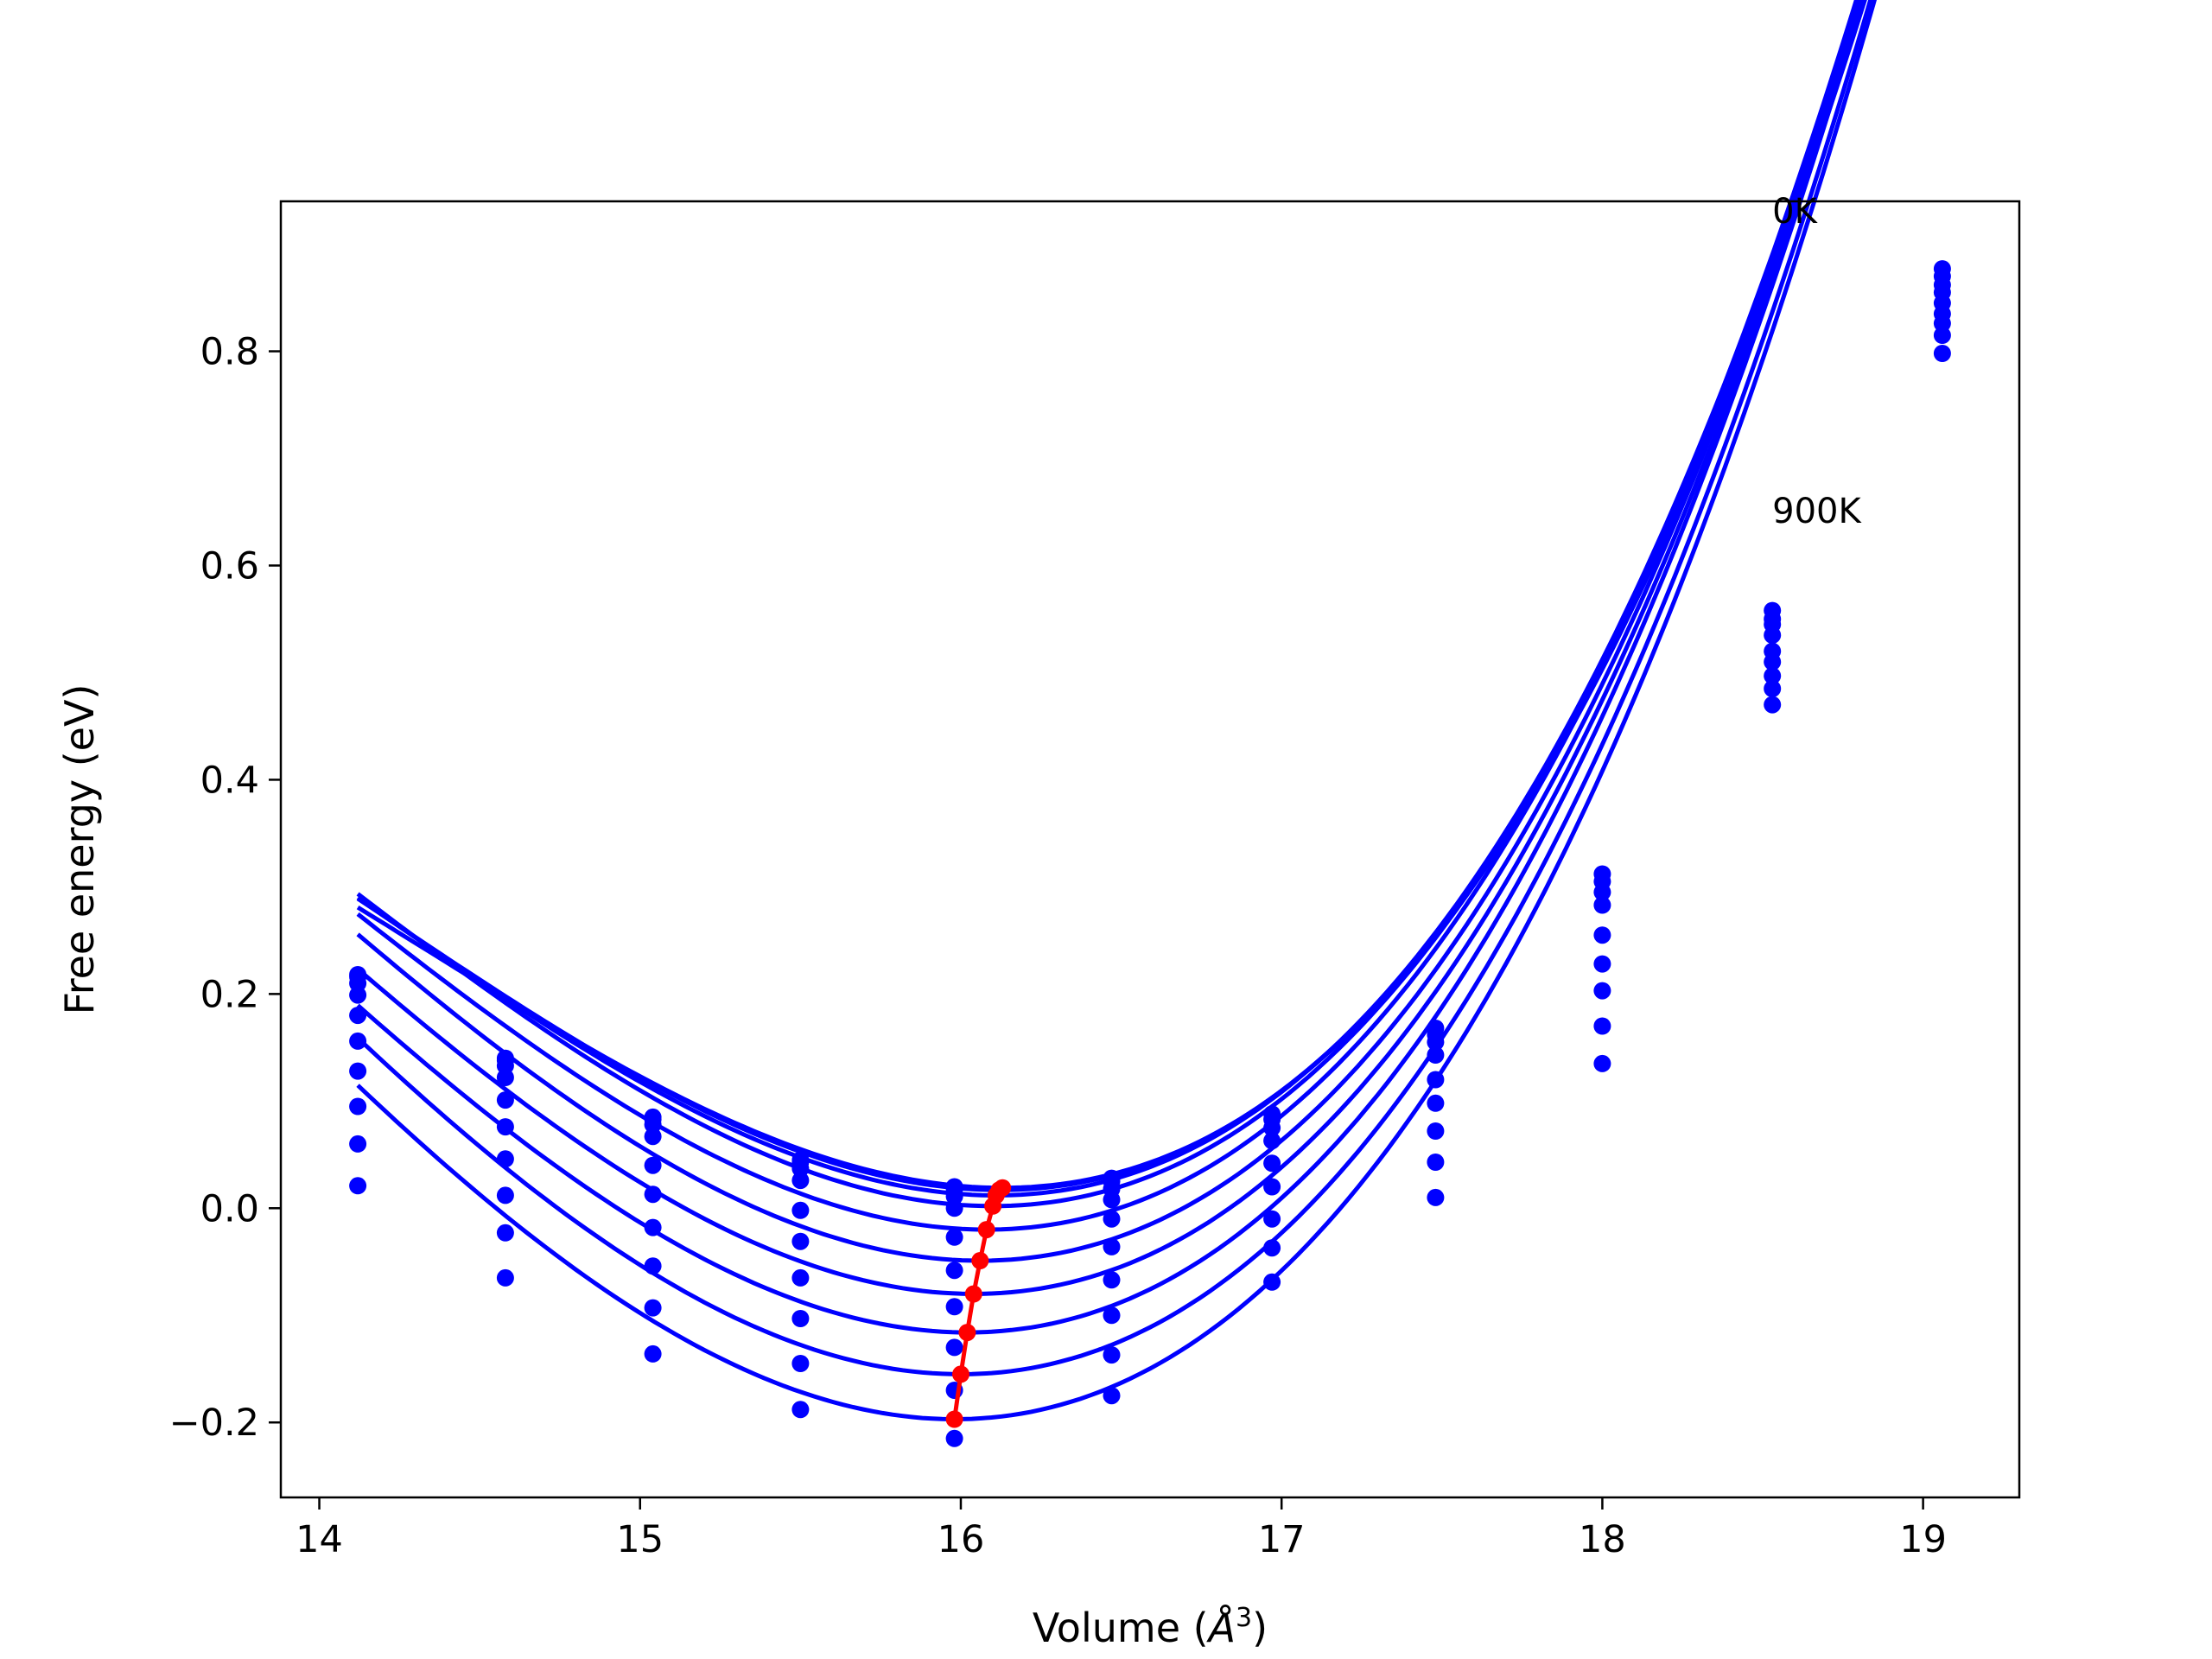 Image resolution: width=2212 pixels, height=1659 pixels. Describe the element at coordinates (1602, 1539) in the screenshot. I see `x-tick-label: 18` at that location.